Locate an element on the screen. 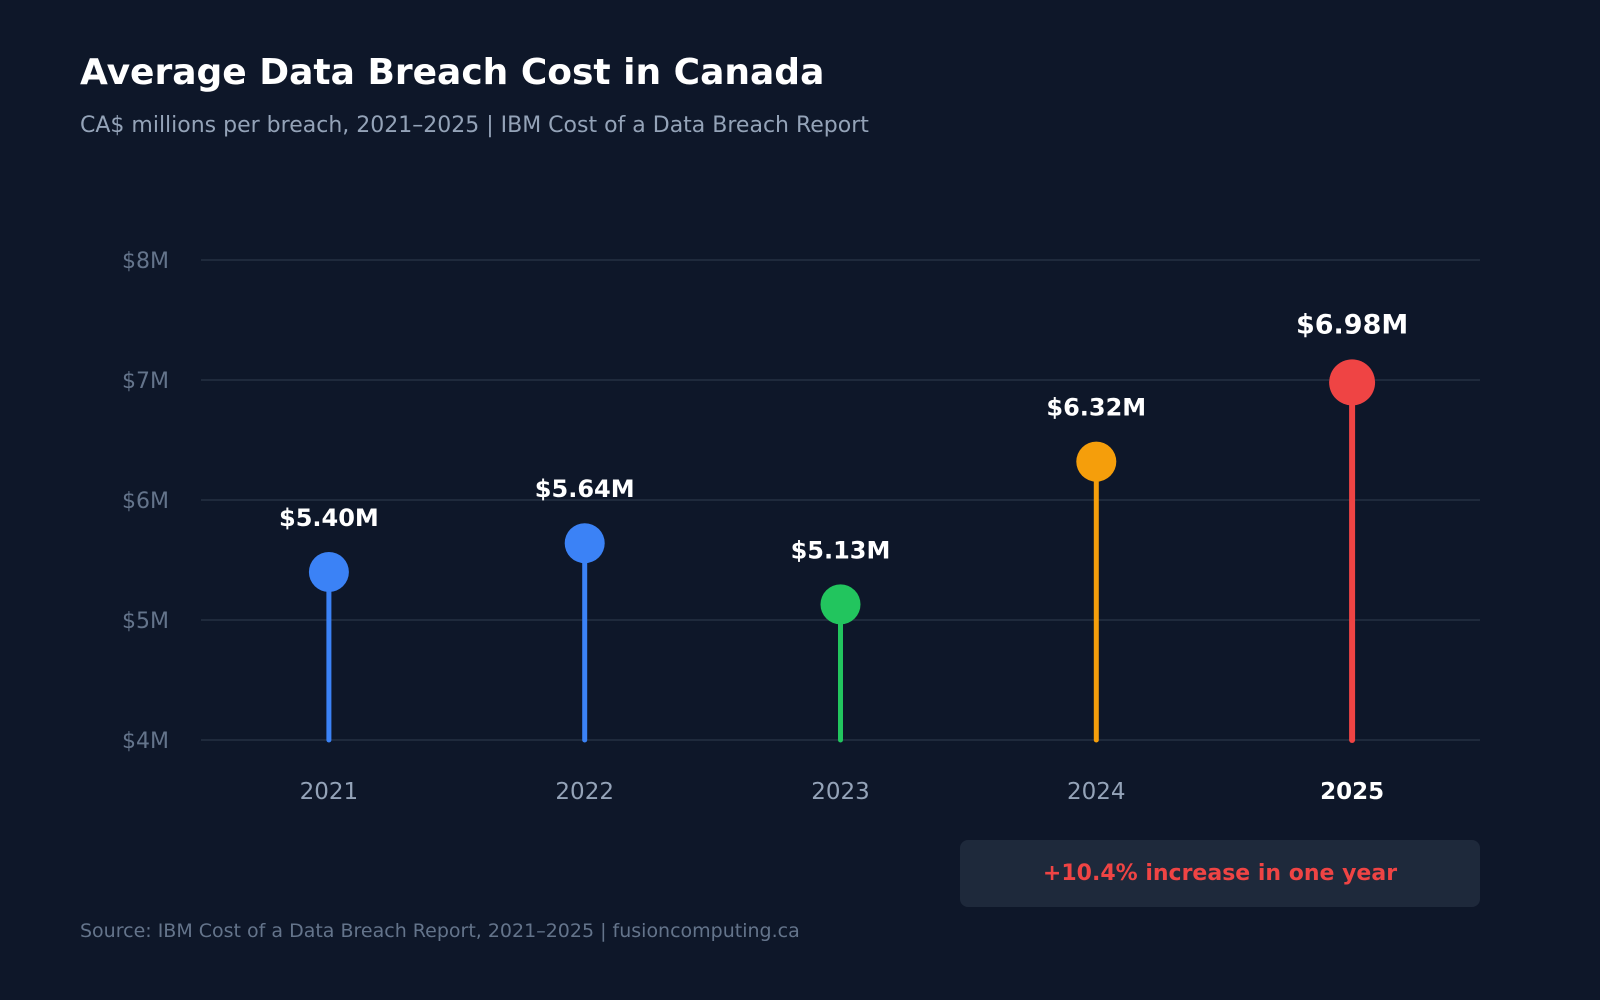 The height and width of the screenshot is (1000, 1600). data-label: $5.40M is located at coordinates (329, 518).